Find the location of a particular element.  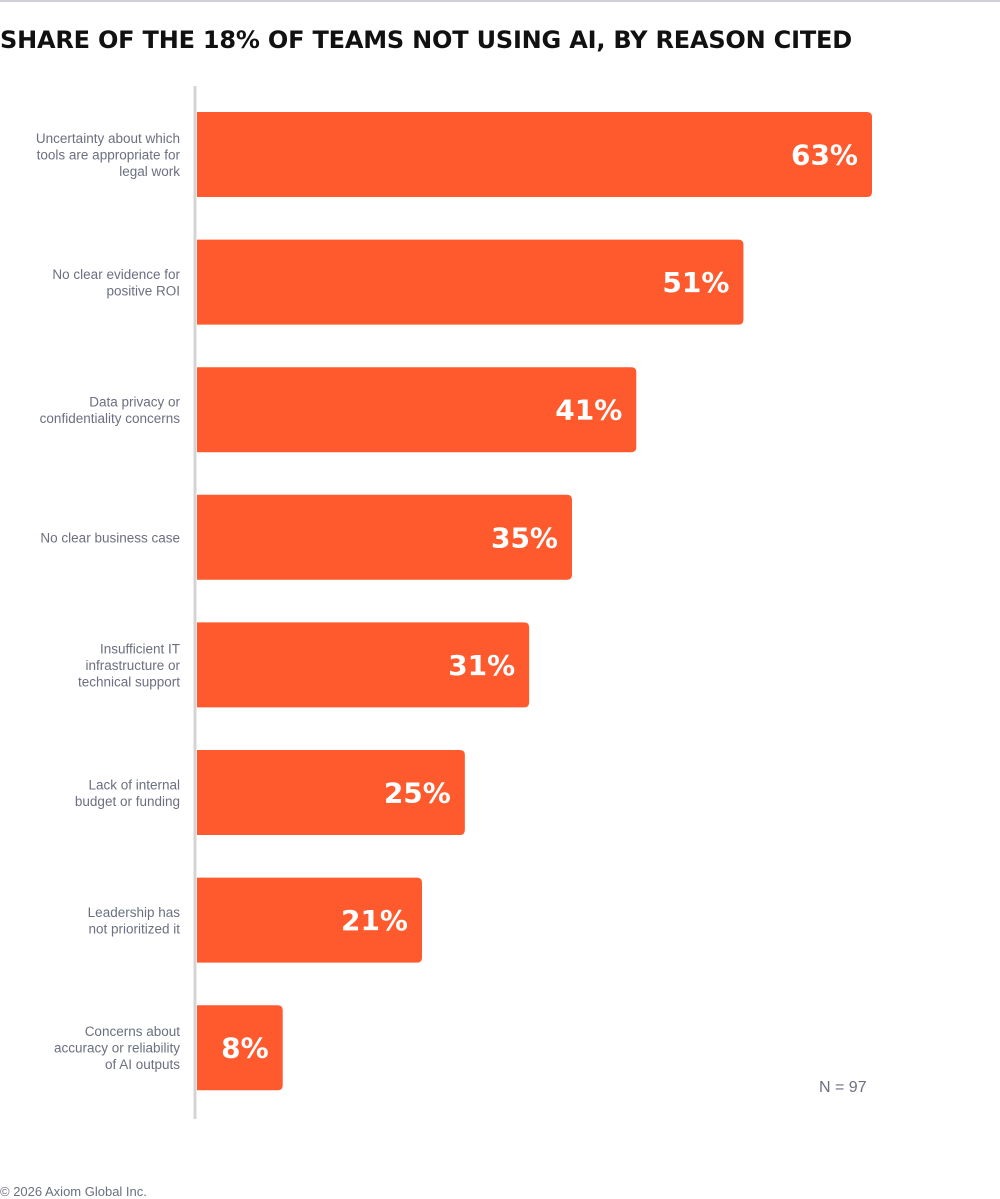

category-label-line: Data privacy or is located at coordinates (134, 401).